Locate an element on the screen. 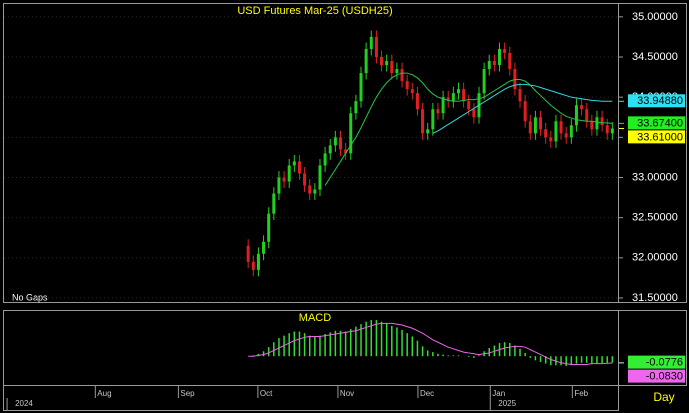 This screenshot has height=413, width=689. marker-label: 33.67400 is located at coordinates (660, 123).